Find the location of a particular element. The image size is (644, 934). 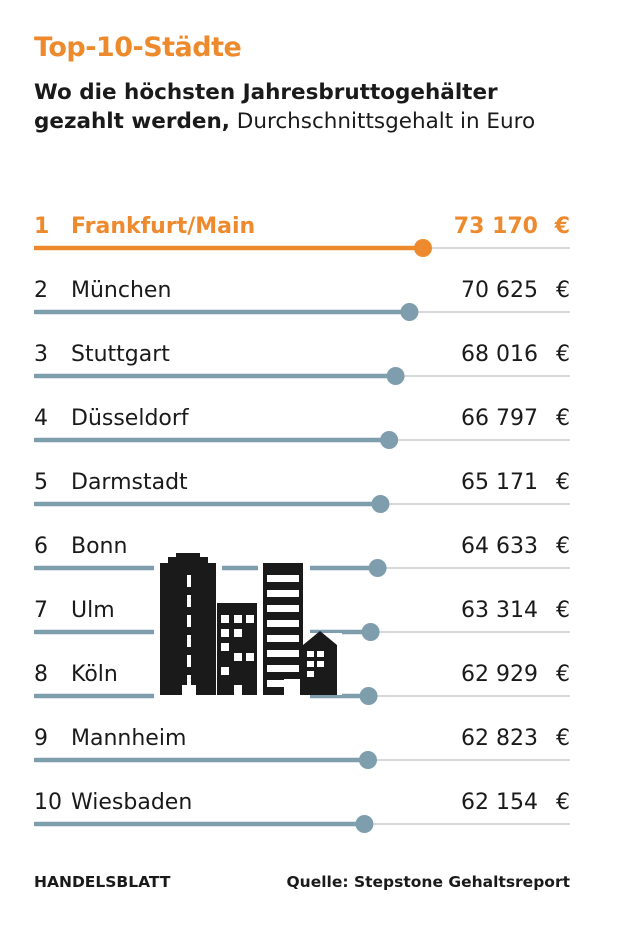

city-label: Frankfurt/Main is located at coordinates (163, 226).